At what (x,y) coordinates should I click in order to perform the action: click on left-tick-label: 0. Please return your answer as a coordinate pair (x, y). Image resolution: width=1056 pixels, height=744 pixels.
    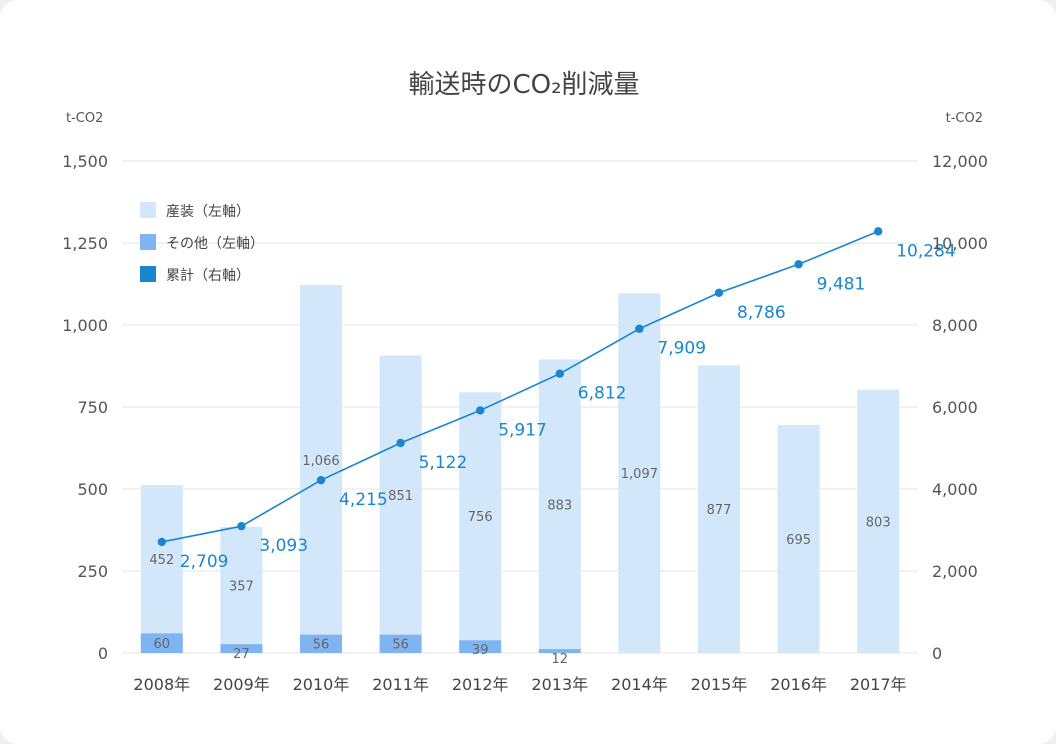
    Looking at the image, I should click on (103, 653).